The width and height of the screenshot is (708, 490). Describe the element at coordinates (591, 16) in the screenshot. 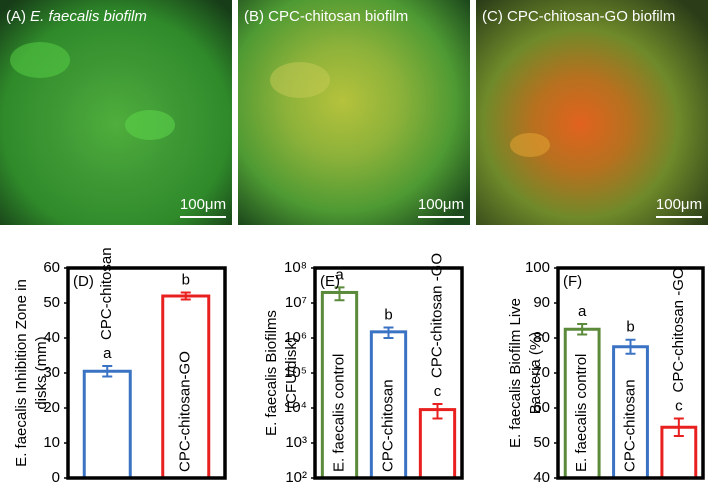

I see `panel-title: CPC-chitosan-GO biofilm` at that location.